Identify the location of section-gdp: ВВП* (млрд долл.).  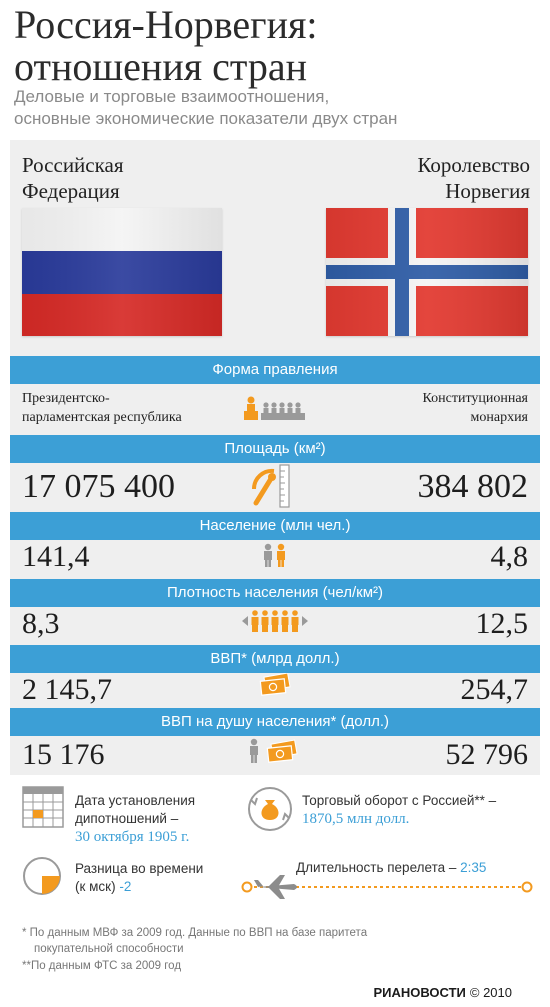
(275, 659).